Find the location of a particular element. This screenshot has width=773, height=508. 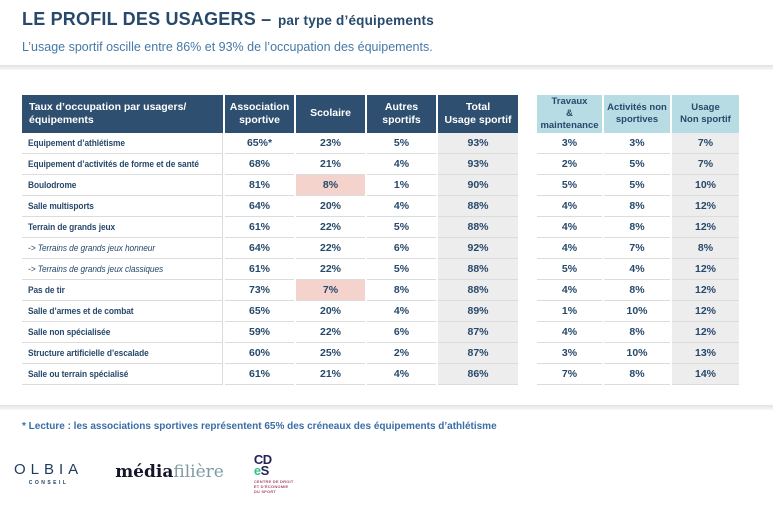

equipment-label: -> Terrains de grands jeux honneur is located at coordinates (122, 248).